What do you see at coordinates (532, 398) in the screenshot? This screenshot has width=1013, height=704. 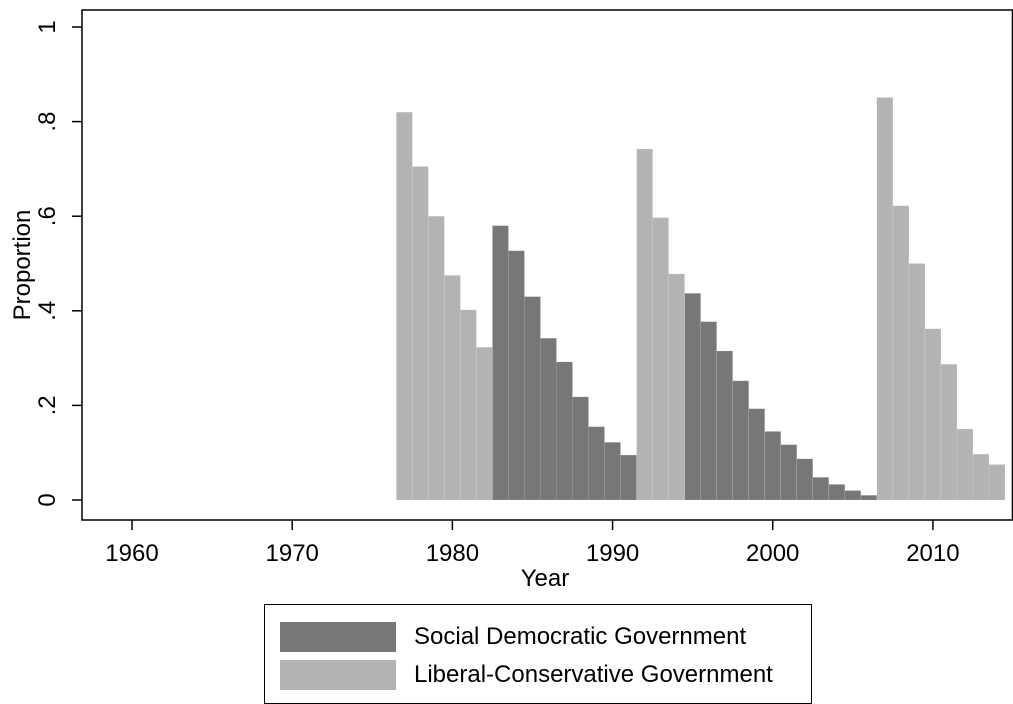 I see `bar-social-democratic-1985` at bounding box center [532, 398].